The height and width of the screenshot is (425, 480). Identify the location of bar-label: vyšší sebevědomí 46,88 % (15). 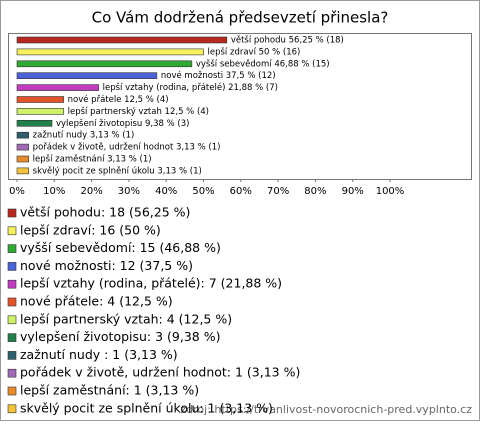
(263, 63).